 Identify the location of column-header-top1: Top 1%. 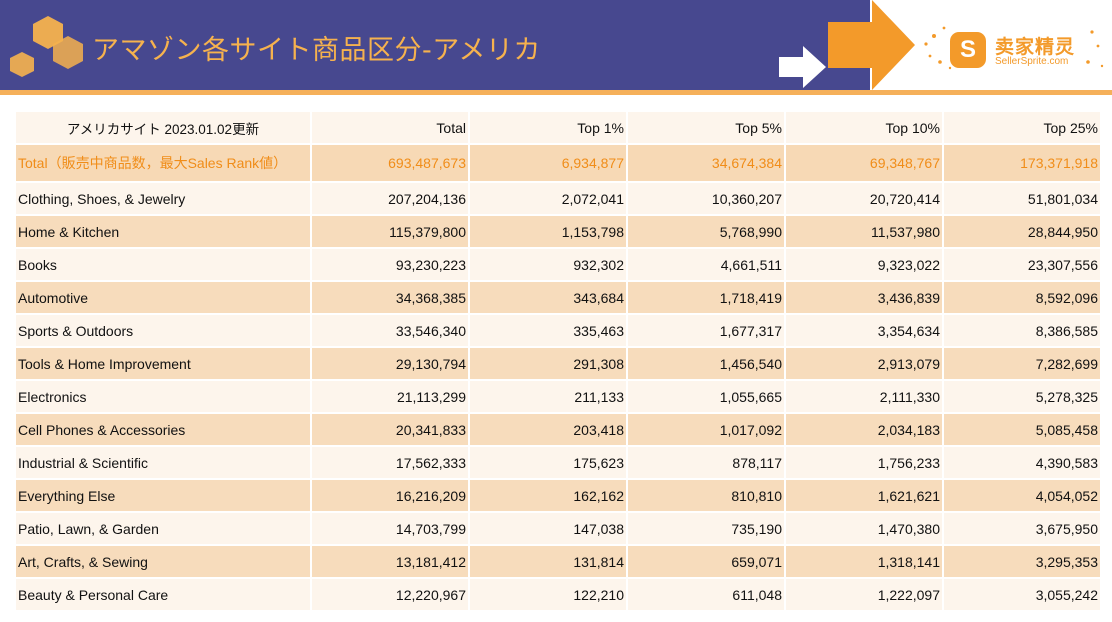
(548, 127).